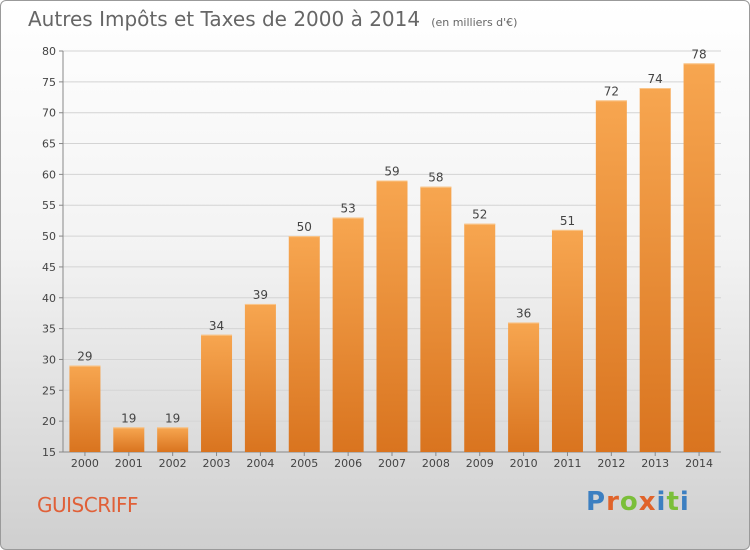 This screenshot has width=750, height=550. I want to click on x-tick-label: 2013, so click(655, 463).